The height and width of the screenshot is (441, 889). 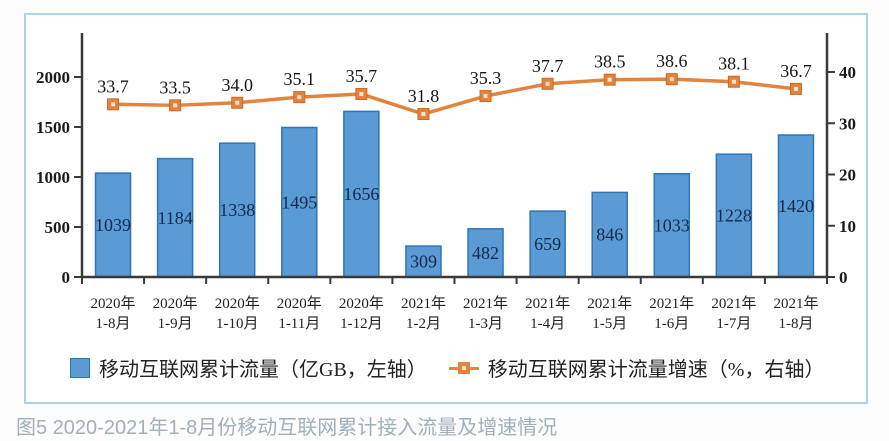 I want to click on line-value-label: 33.5, so click(x=175, y=87).